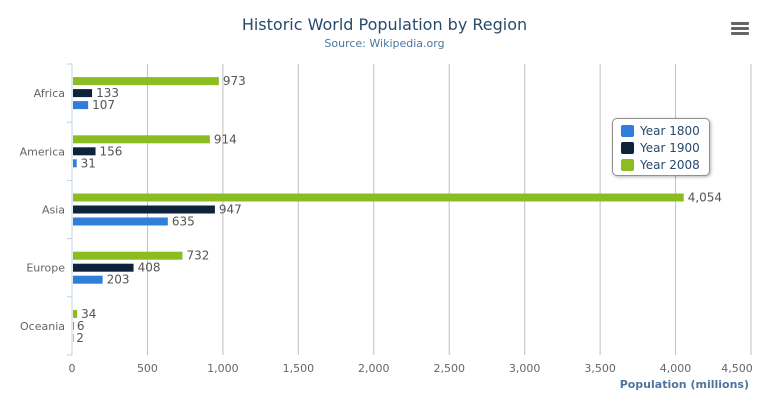  What do you see at coordinates (740, 29) in the screenshot?
I see `hamburger-menu-icon` at bounding box center [740, 29].